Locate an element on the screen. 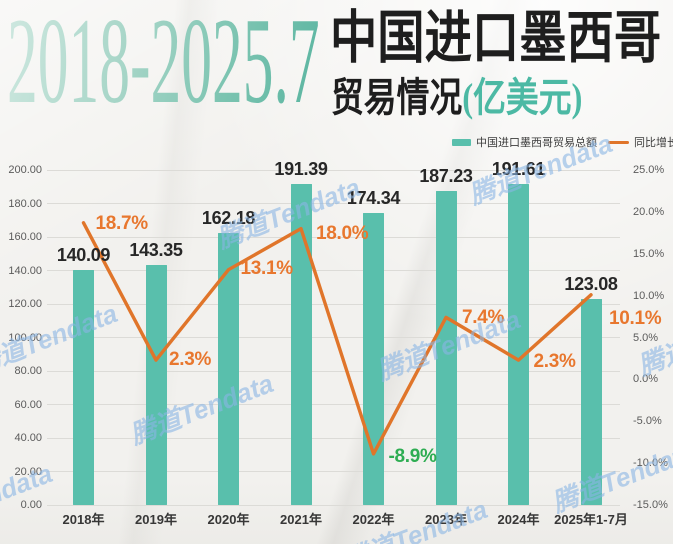  bar-value-label: 191.39 is located at coordinates (301, 169).